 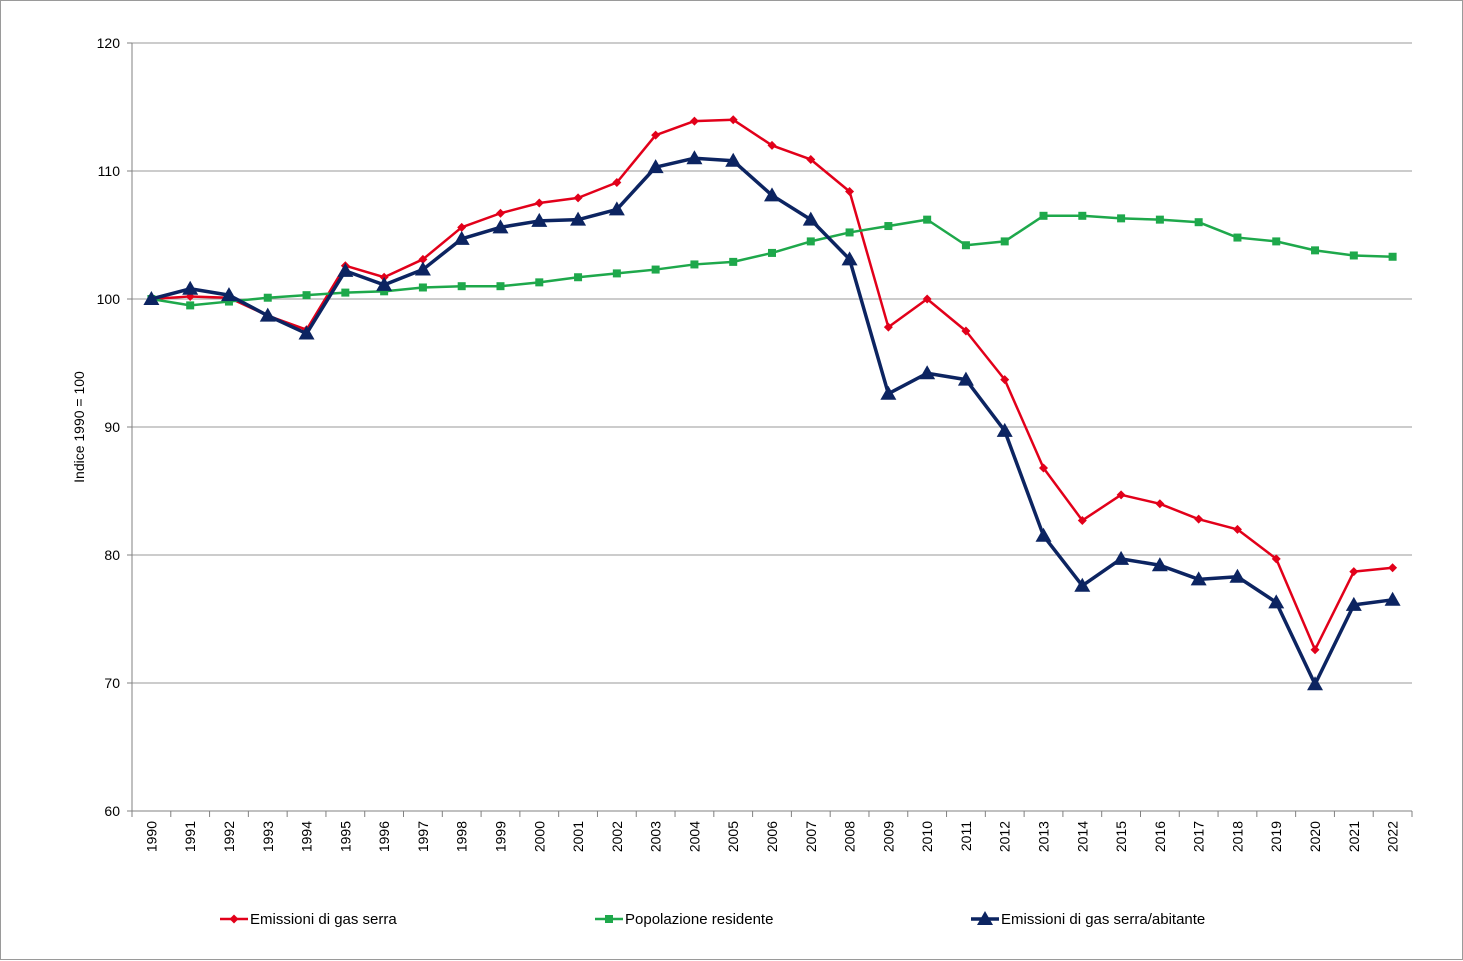 I want to click on data-point-3-2016, so click(x=1159, y=564).